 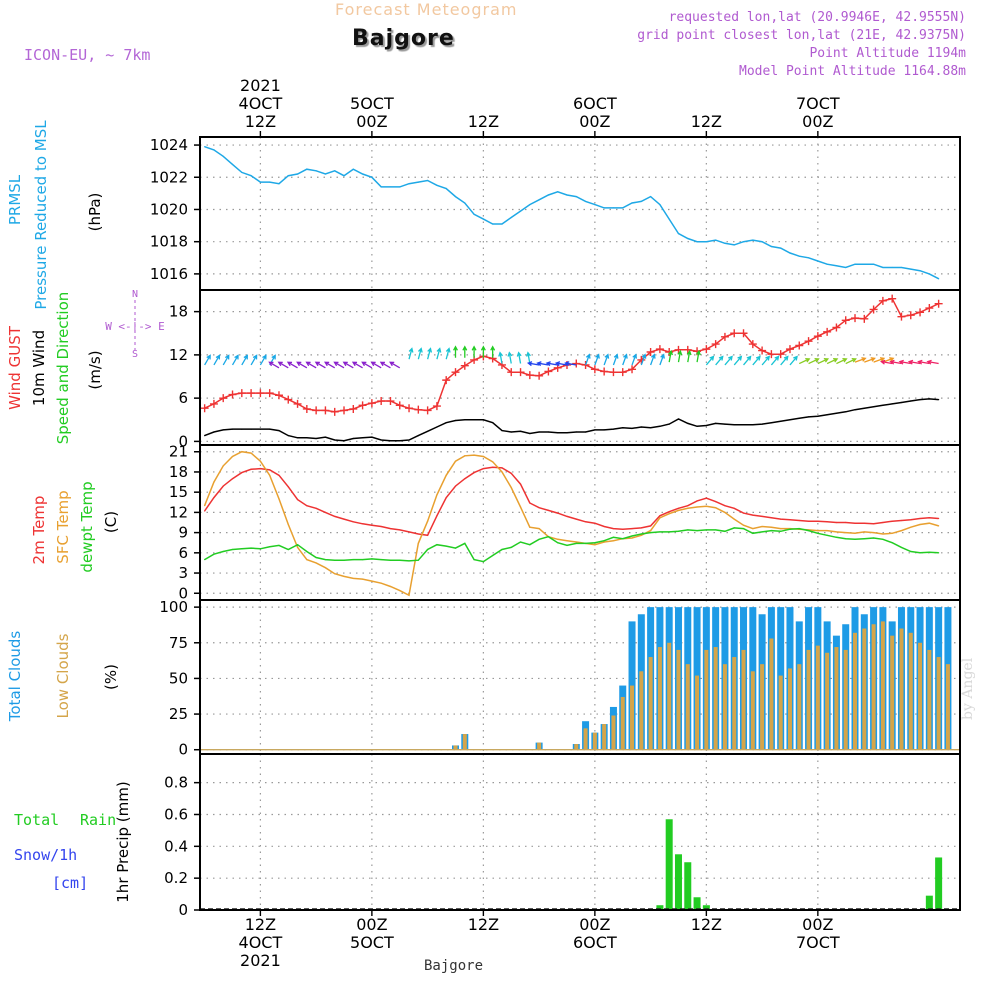 What do you see at coordinates (371, 121) in the screenshot?
I see `top-time-label: 00Z` at bounding box center [371, 121].